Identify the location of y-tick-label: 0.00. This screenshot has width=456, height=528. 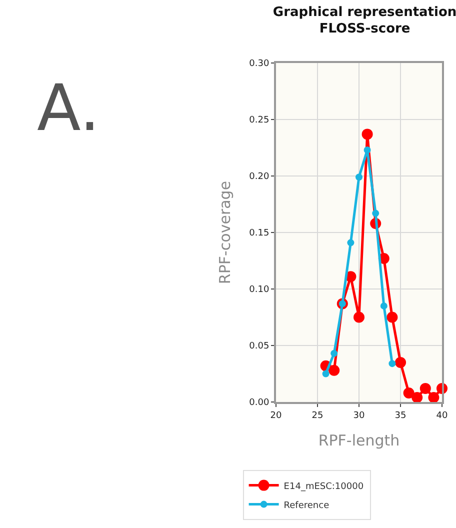
(259, 403).